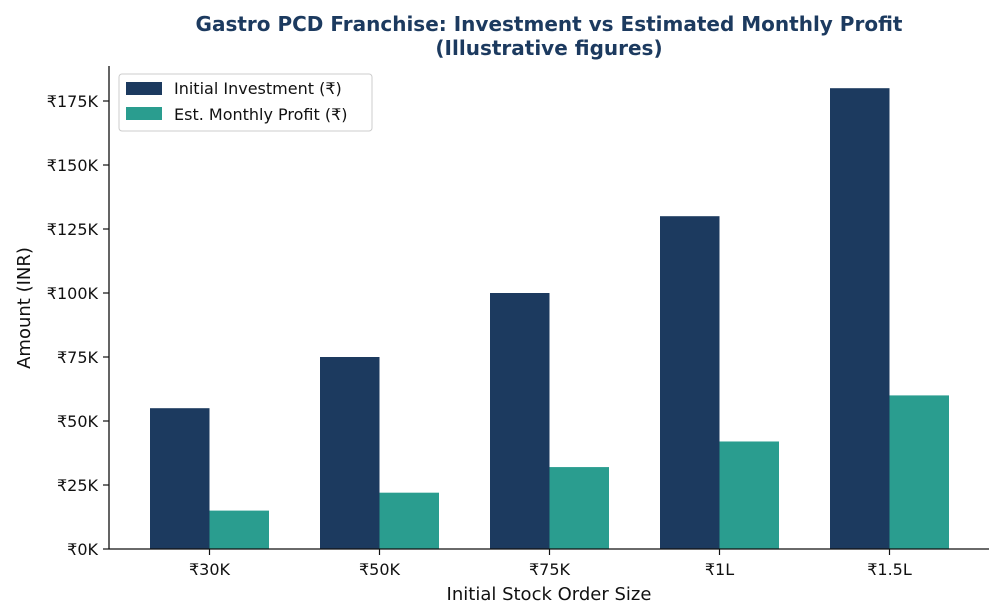 The image size is (1000, 608). I want to click on legend-label-investment: Initial Investment (₹), so click(258, 88).